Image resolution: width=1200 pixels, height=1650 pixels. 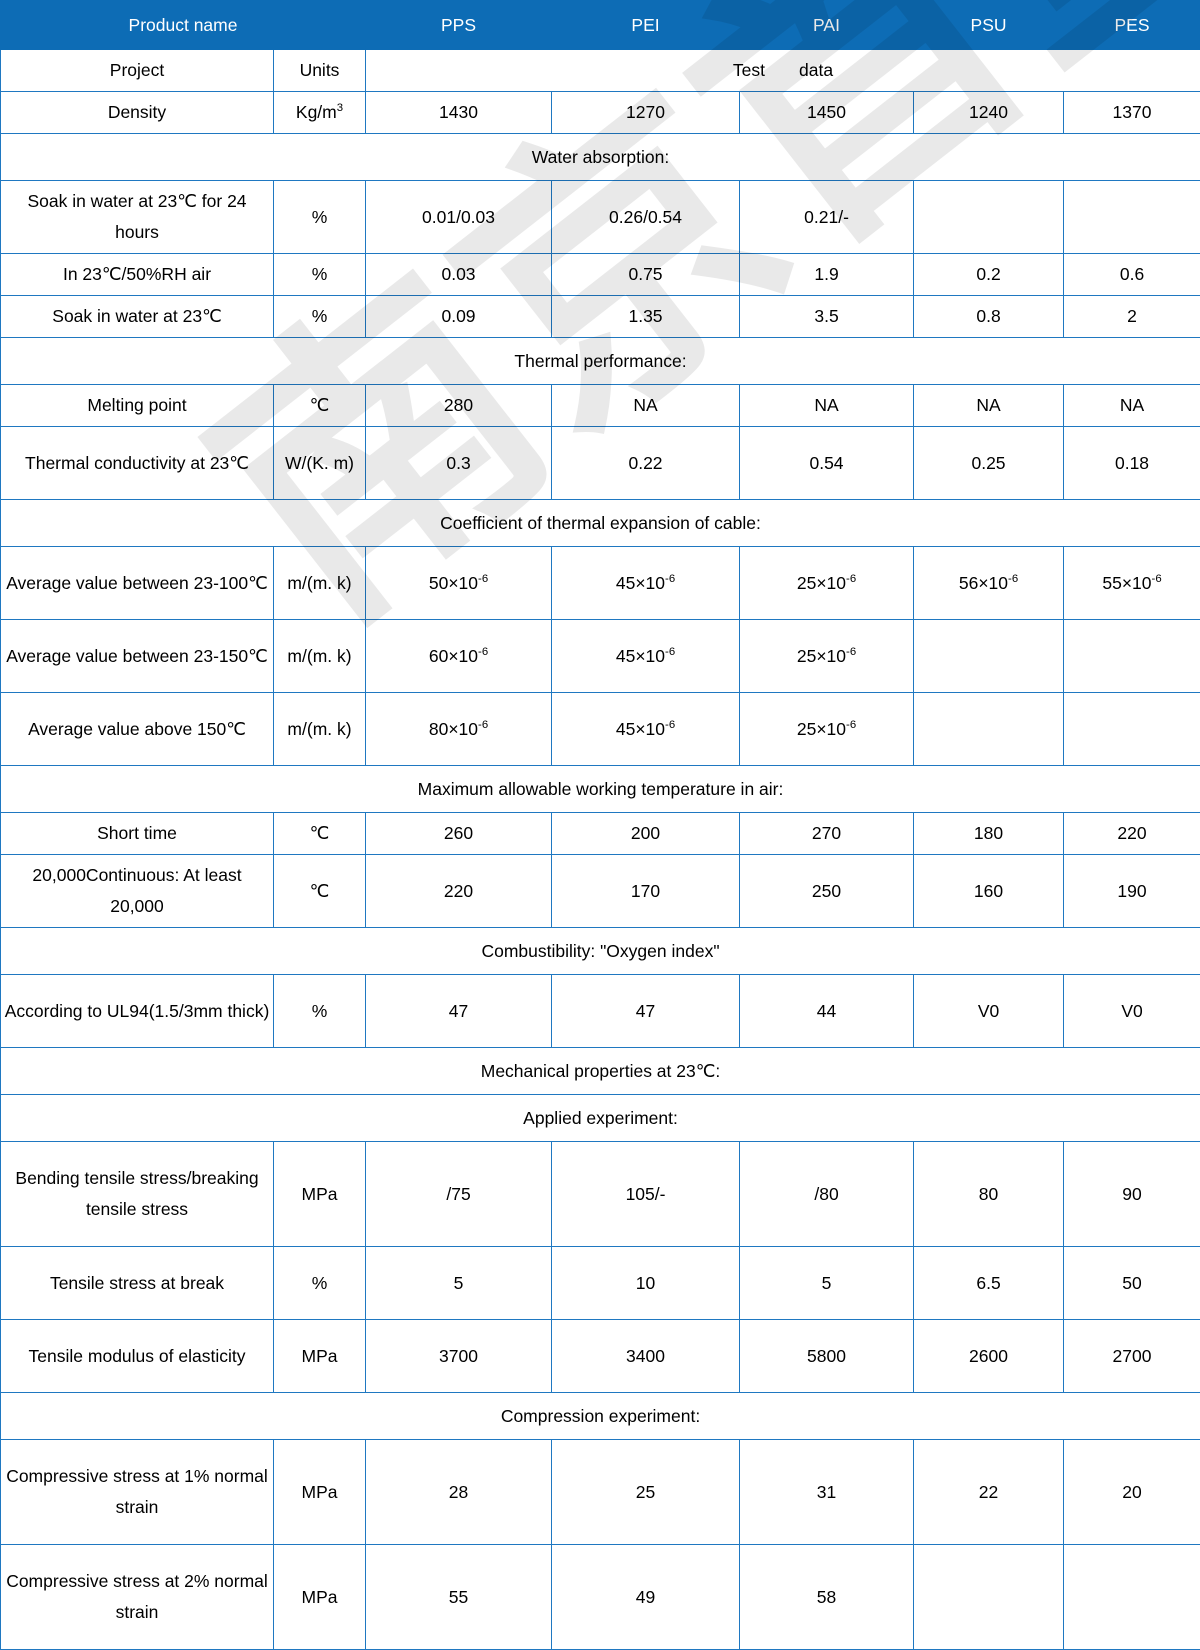 I want to click on row-label: Average value between 23-150℃, so click(x=137, y=656).